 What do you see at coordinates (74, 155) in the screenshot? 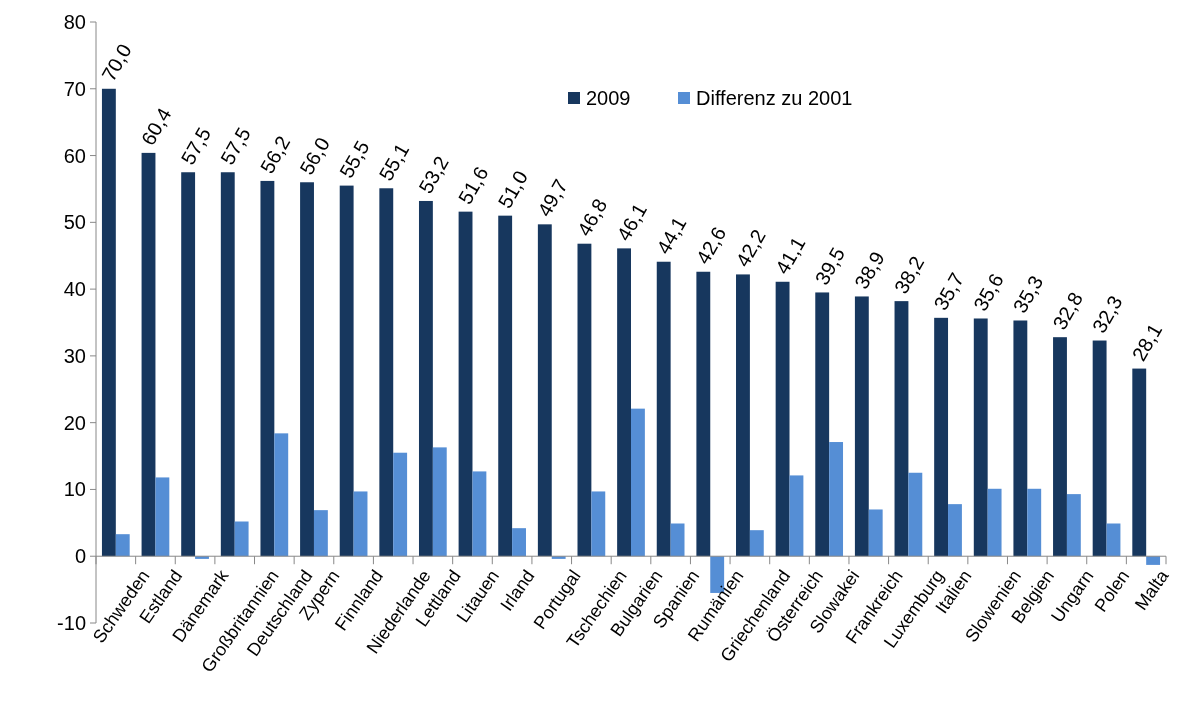
I see `y-tick-label: 60` at bounding box center [74, 155].